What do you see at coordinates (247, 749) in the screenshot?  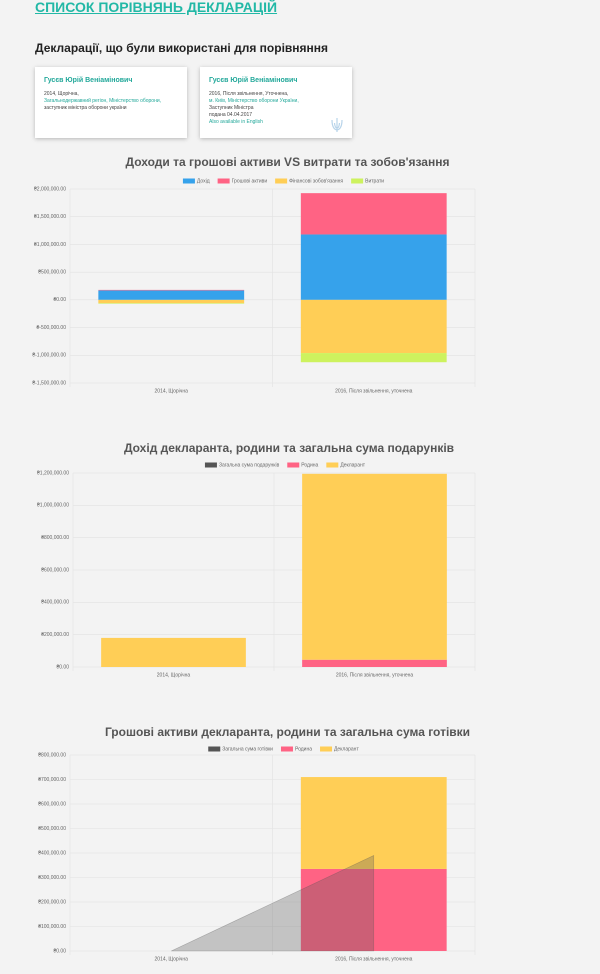 I see `legend-label: Загальна сума готівки` at bounding box center [247, 749].